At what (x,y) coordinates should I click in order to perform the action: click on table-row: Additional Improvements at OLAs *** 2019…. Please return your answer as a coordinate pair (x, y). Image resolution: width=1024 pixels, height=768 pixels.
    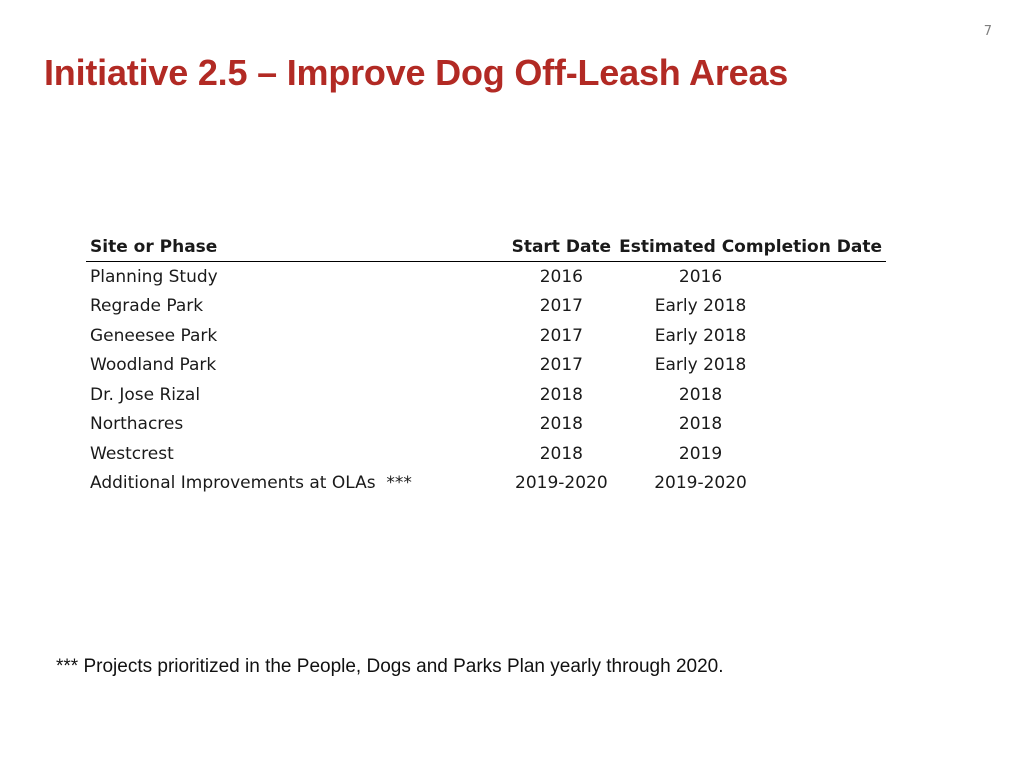
    Looking at the image, I should click on (486, 484).